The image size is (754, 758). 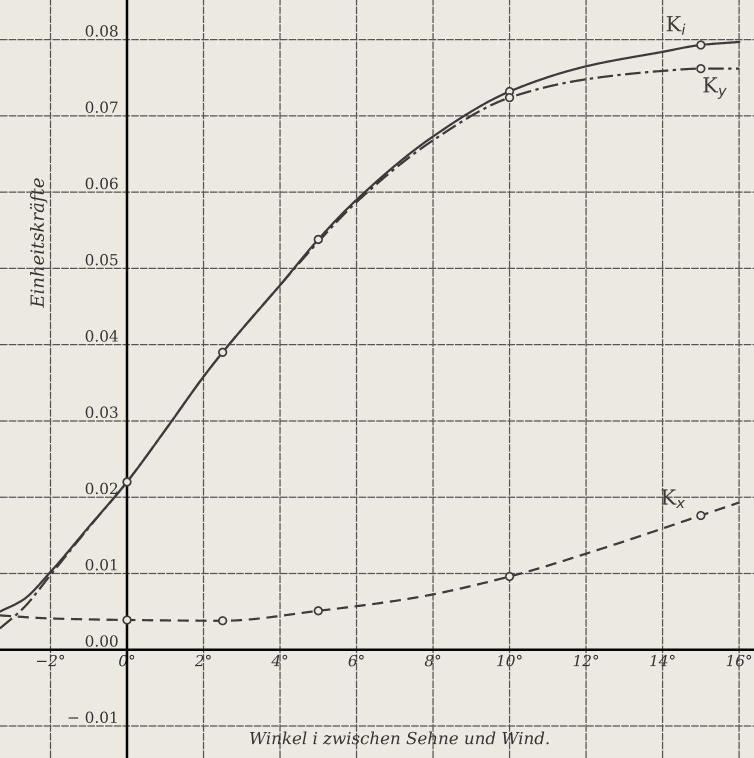 What do you see at coordinates (662, 660) in the screenshot?
I see `x-tick-label: 14°` at bounding box center [662, 660].